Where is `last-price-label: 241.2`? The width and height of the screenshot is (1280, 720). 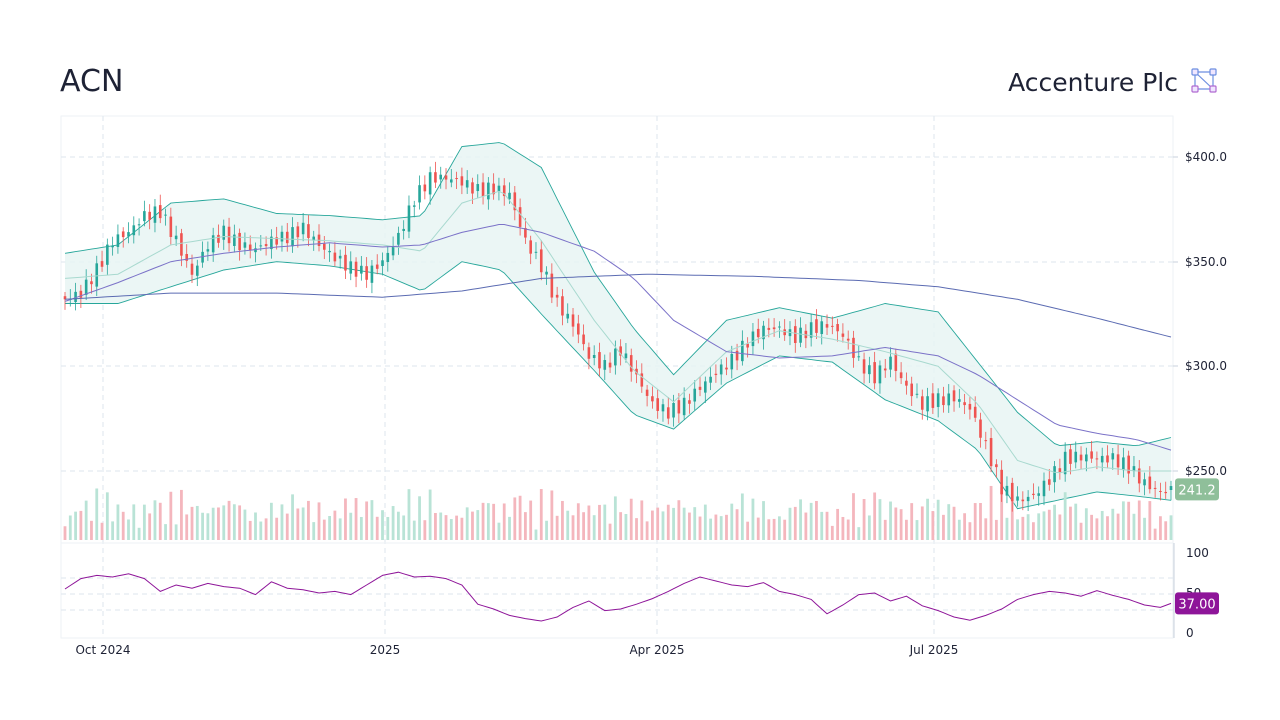 last-price-label: 241.2 is located at coordinates (1196, 490).